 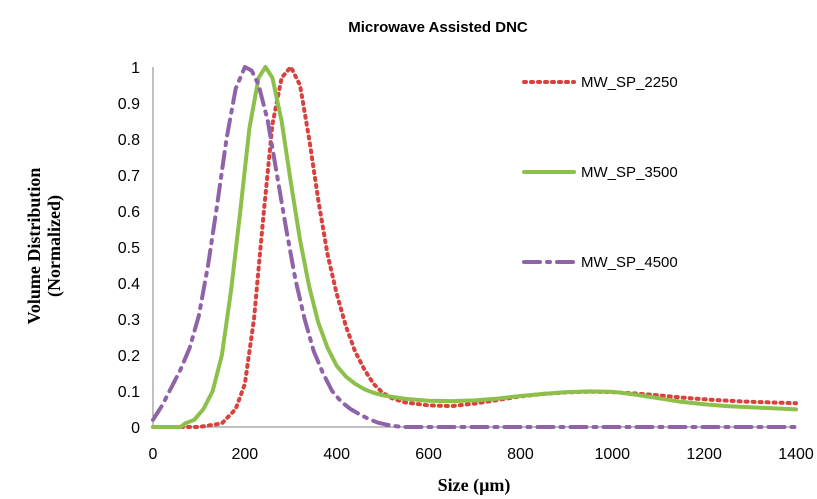 What do you see at coordinates (129, 284) in the screenshot?
I see `y-tick-label: 0.4` at bounding box center [129, 284].